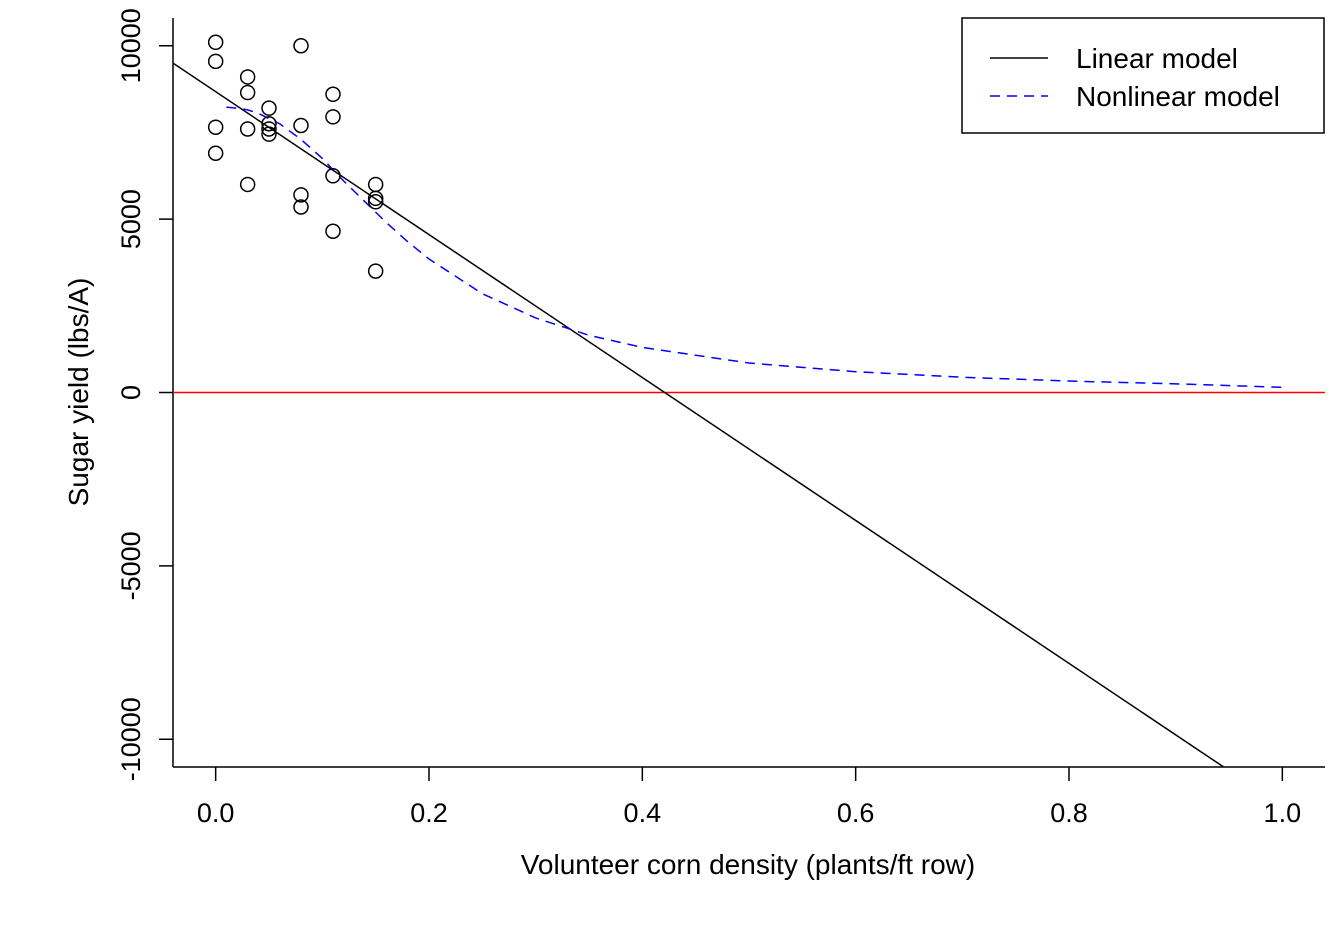  I want to click on x-tick-label: 0.4, so click(643, 813).